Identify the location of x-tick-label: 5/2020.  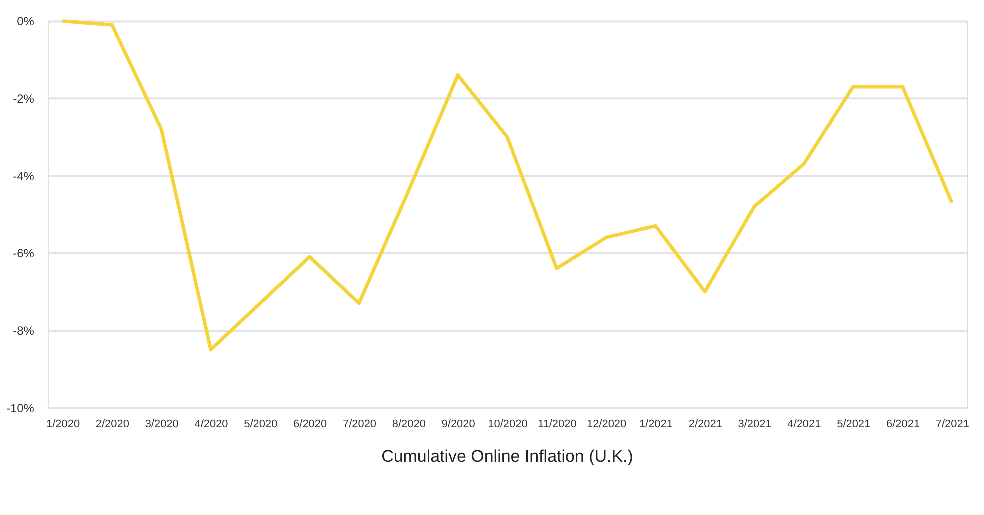
(261, 424).